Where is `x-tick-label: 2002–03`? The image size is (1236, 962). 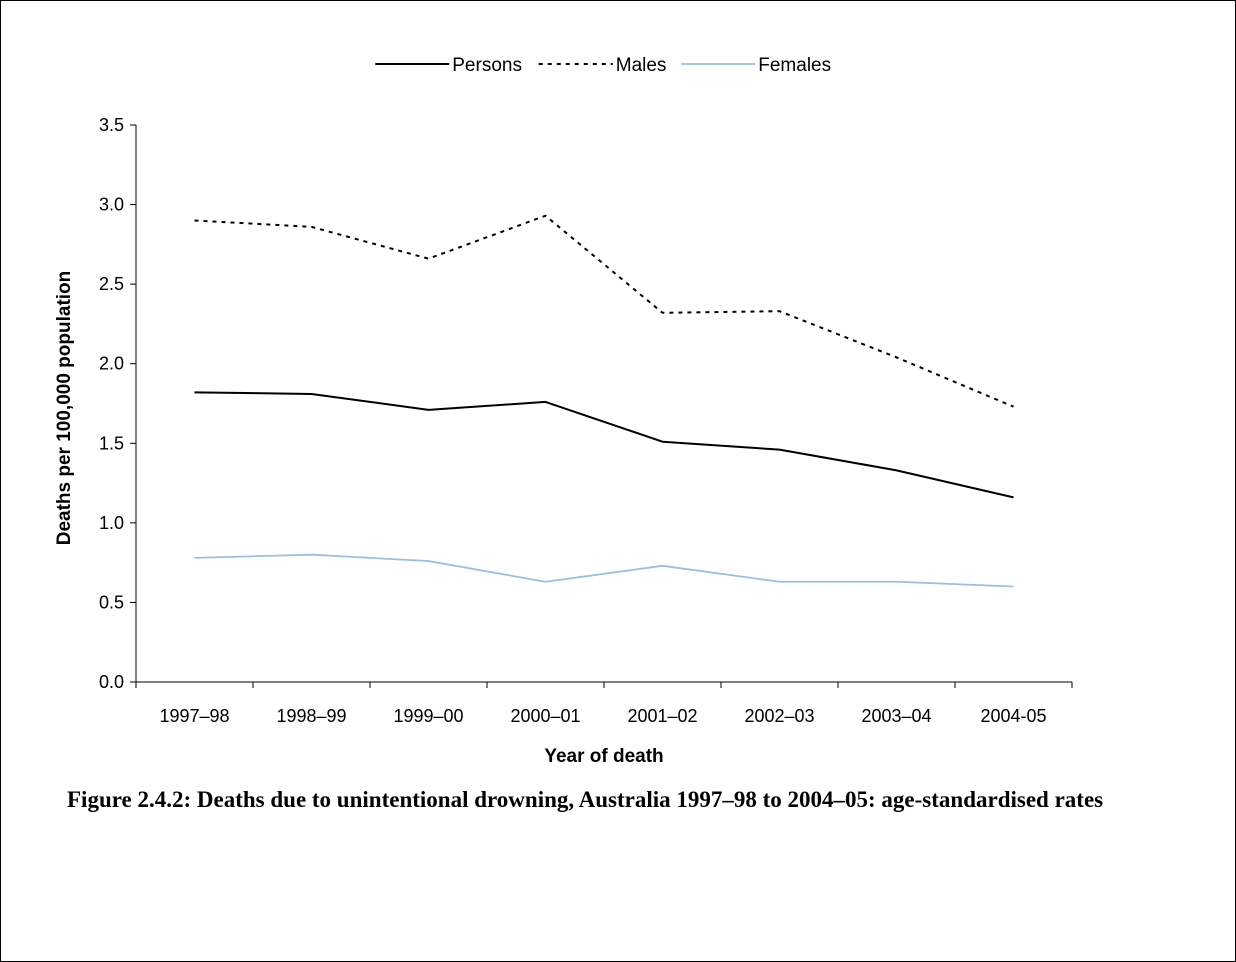 x-tick-label: 2002–03 is located at coordinates (779, 716).